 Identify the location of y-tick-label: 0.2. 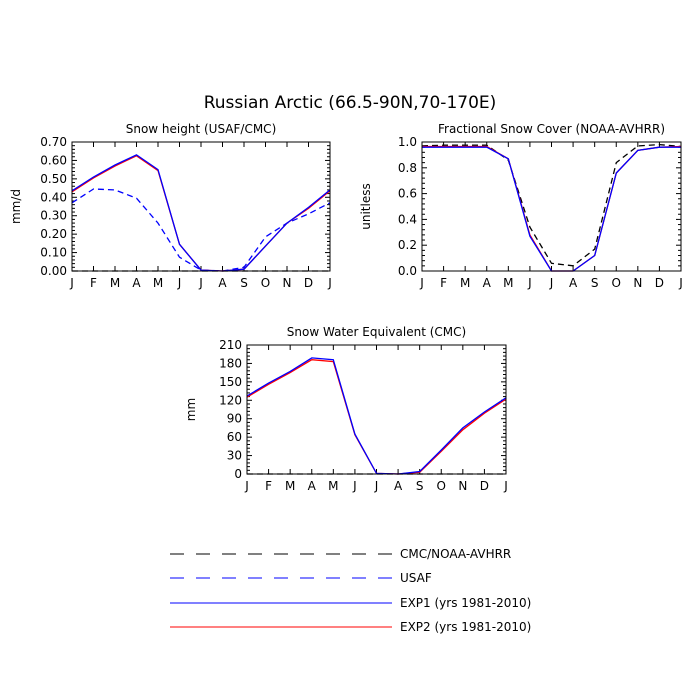
(407, 245).